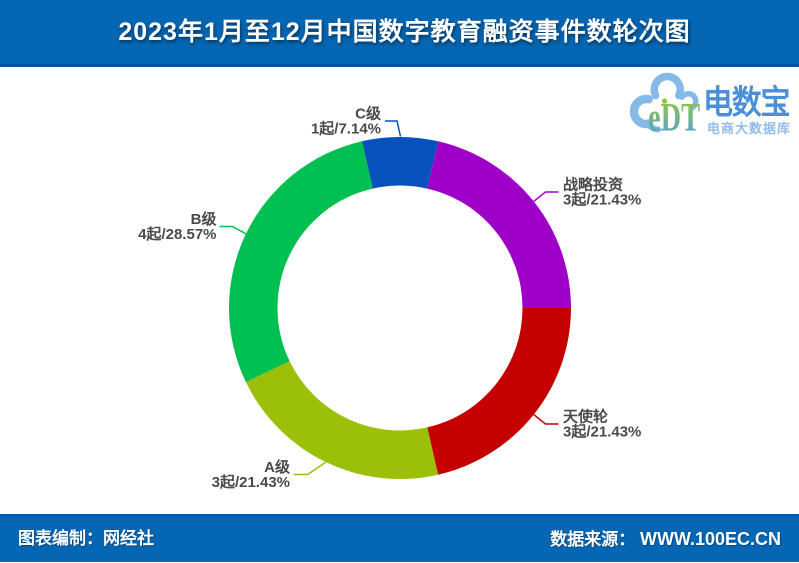 The width and height of the screenshot is (799, 563). What do you see at coordinates (177, 234) in the screenshot?
I see `svg-text: 4起/28.57%` at bounding box center [177, 234].